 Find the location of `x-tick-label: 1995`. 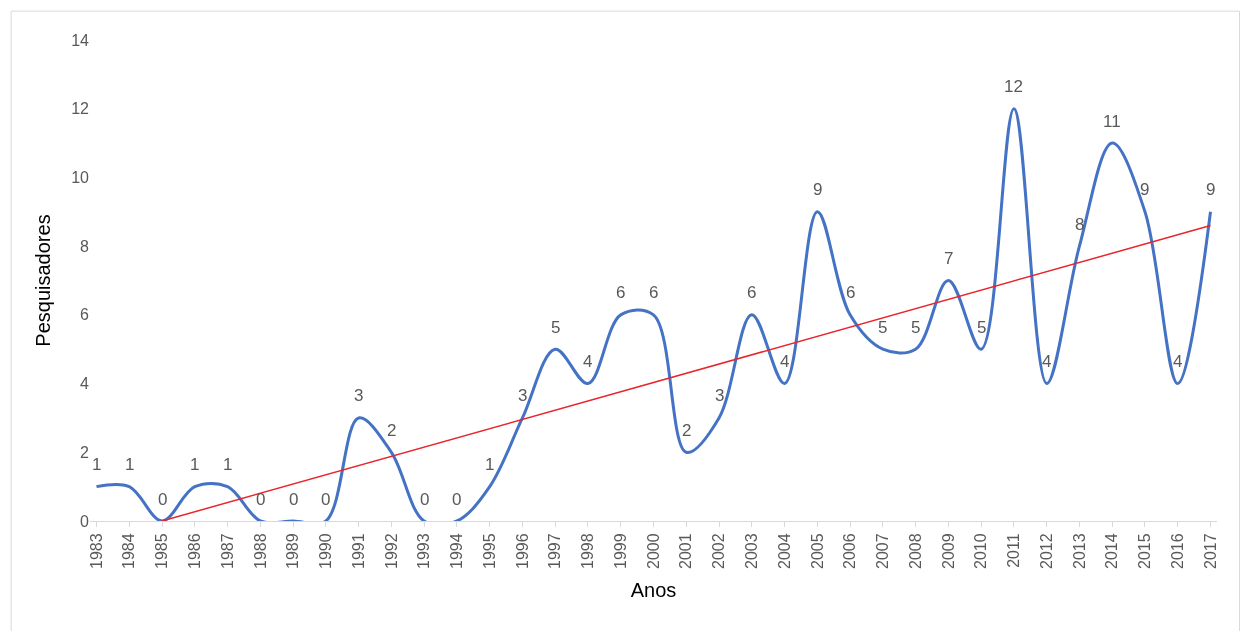

x-tick-label: 1995 is located at coordinates (489, 551).